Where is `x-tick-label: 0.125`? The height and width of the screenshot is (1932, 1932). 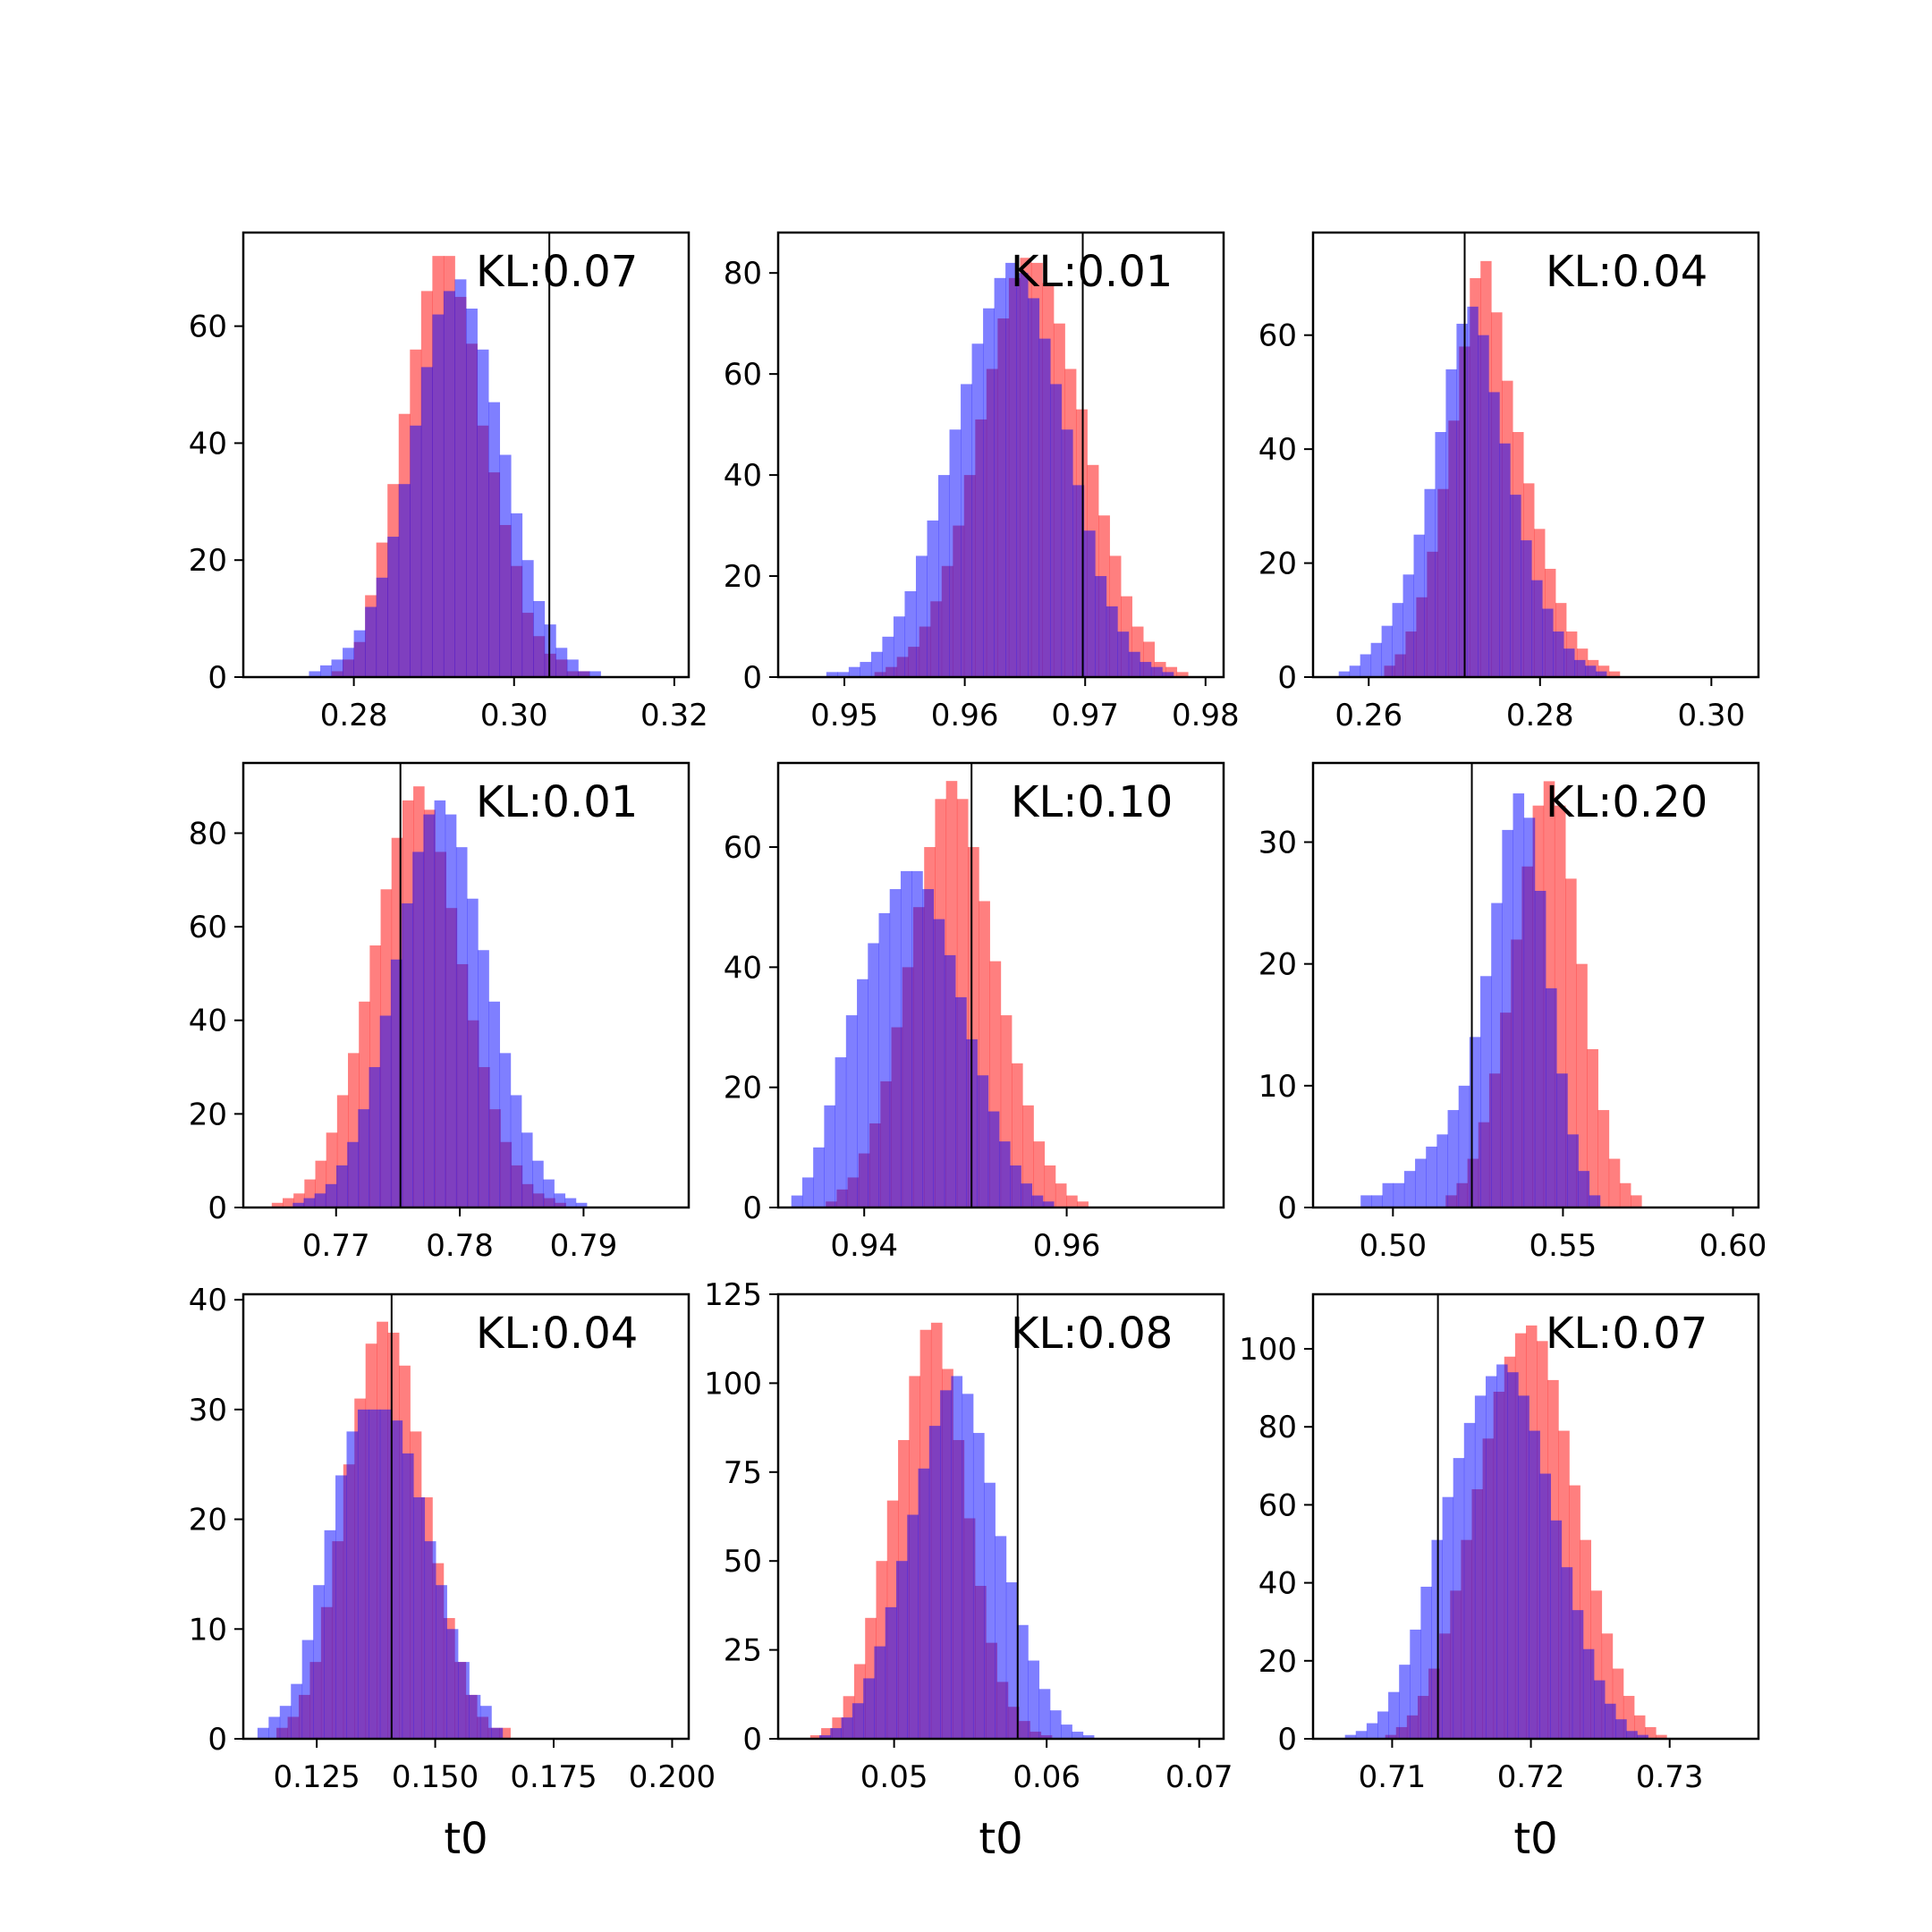
x-tick-label: 0.125 is located at coordinates (316, 1777).